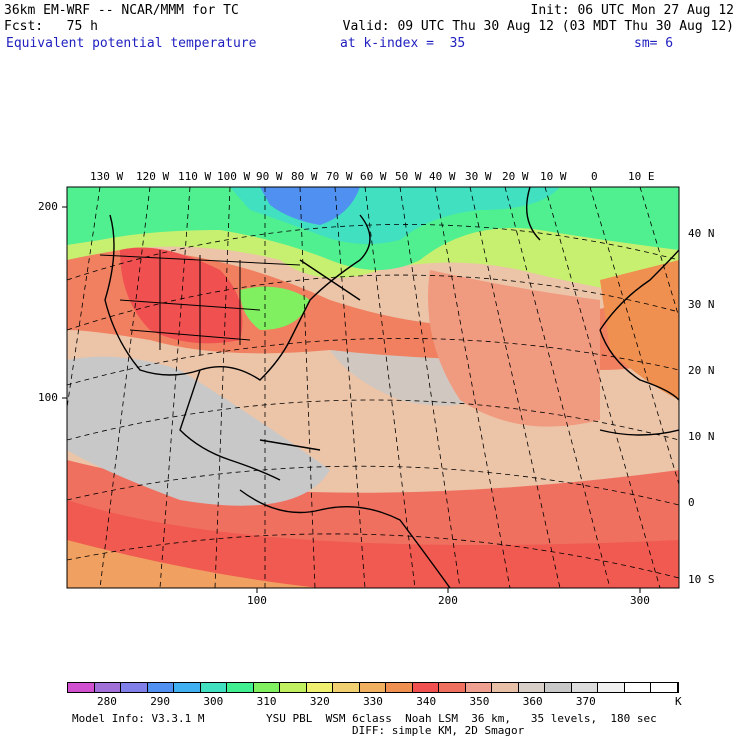 The width and height of the screenshot is (740, 740). I want to click on lat-label: 10 S, so click(701, 579).